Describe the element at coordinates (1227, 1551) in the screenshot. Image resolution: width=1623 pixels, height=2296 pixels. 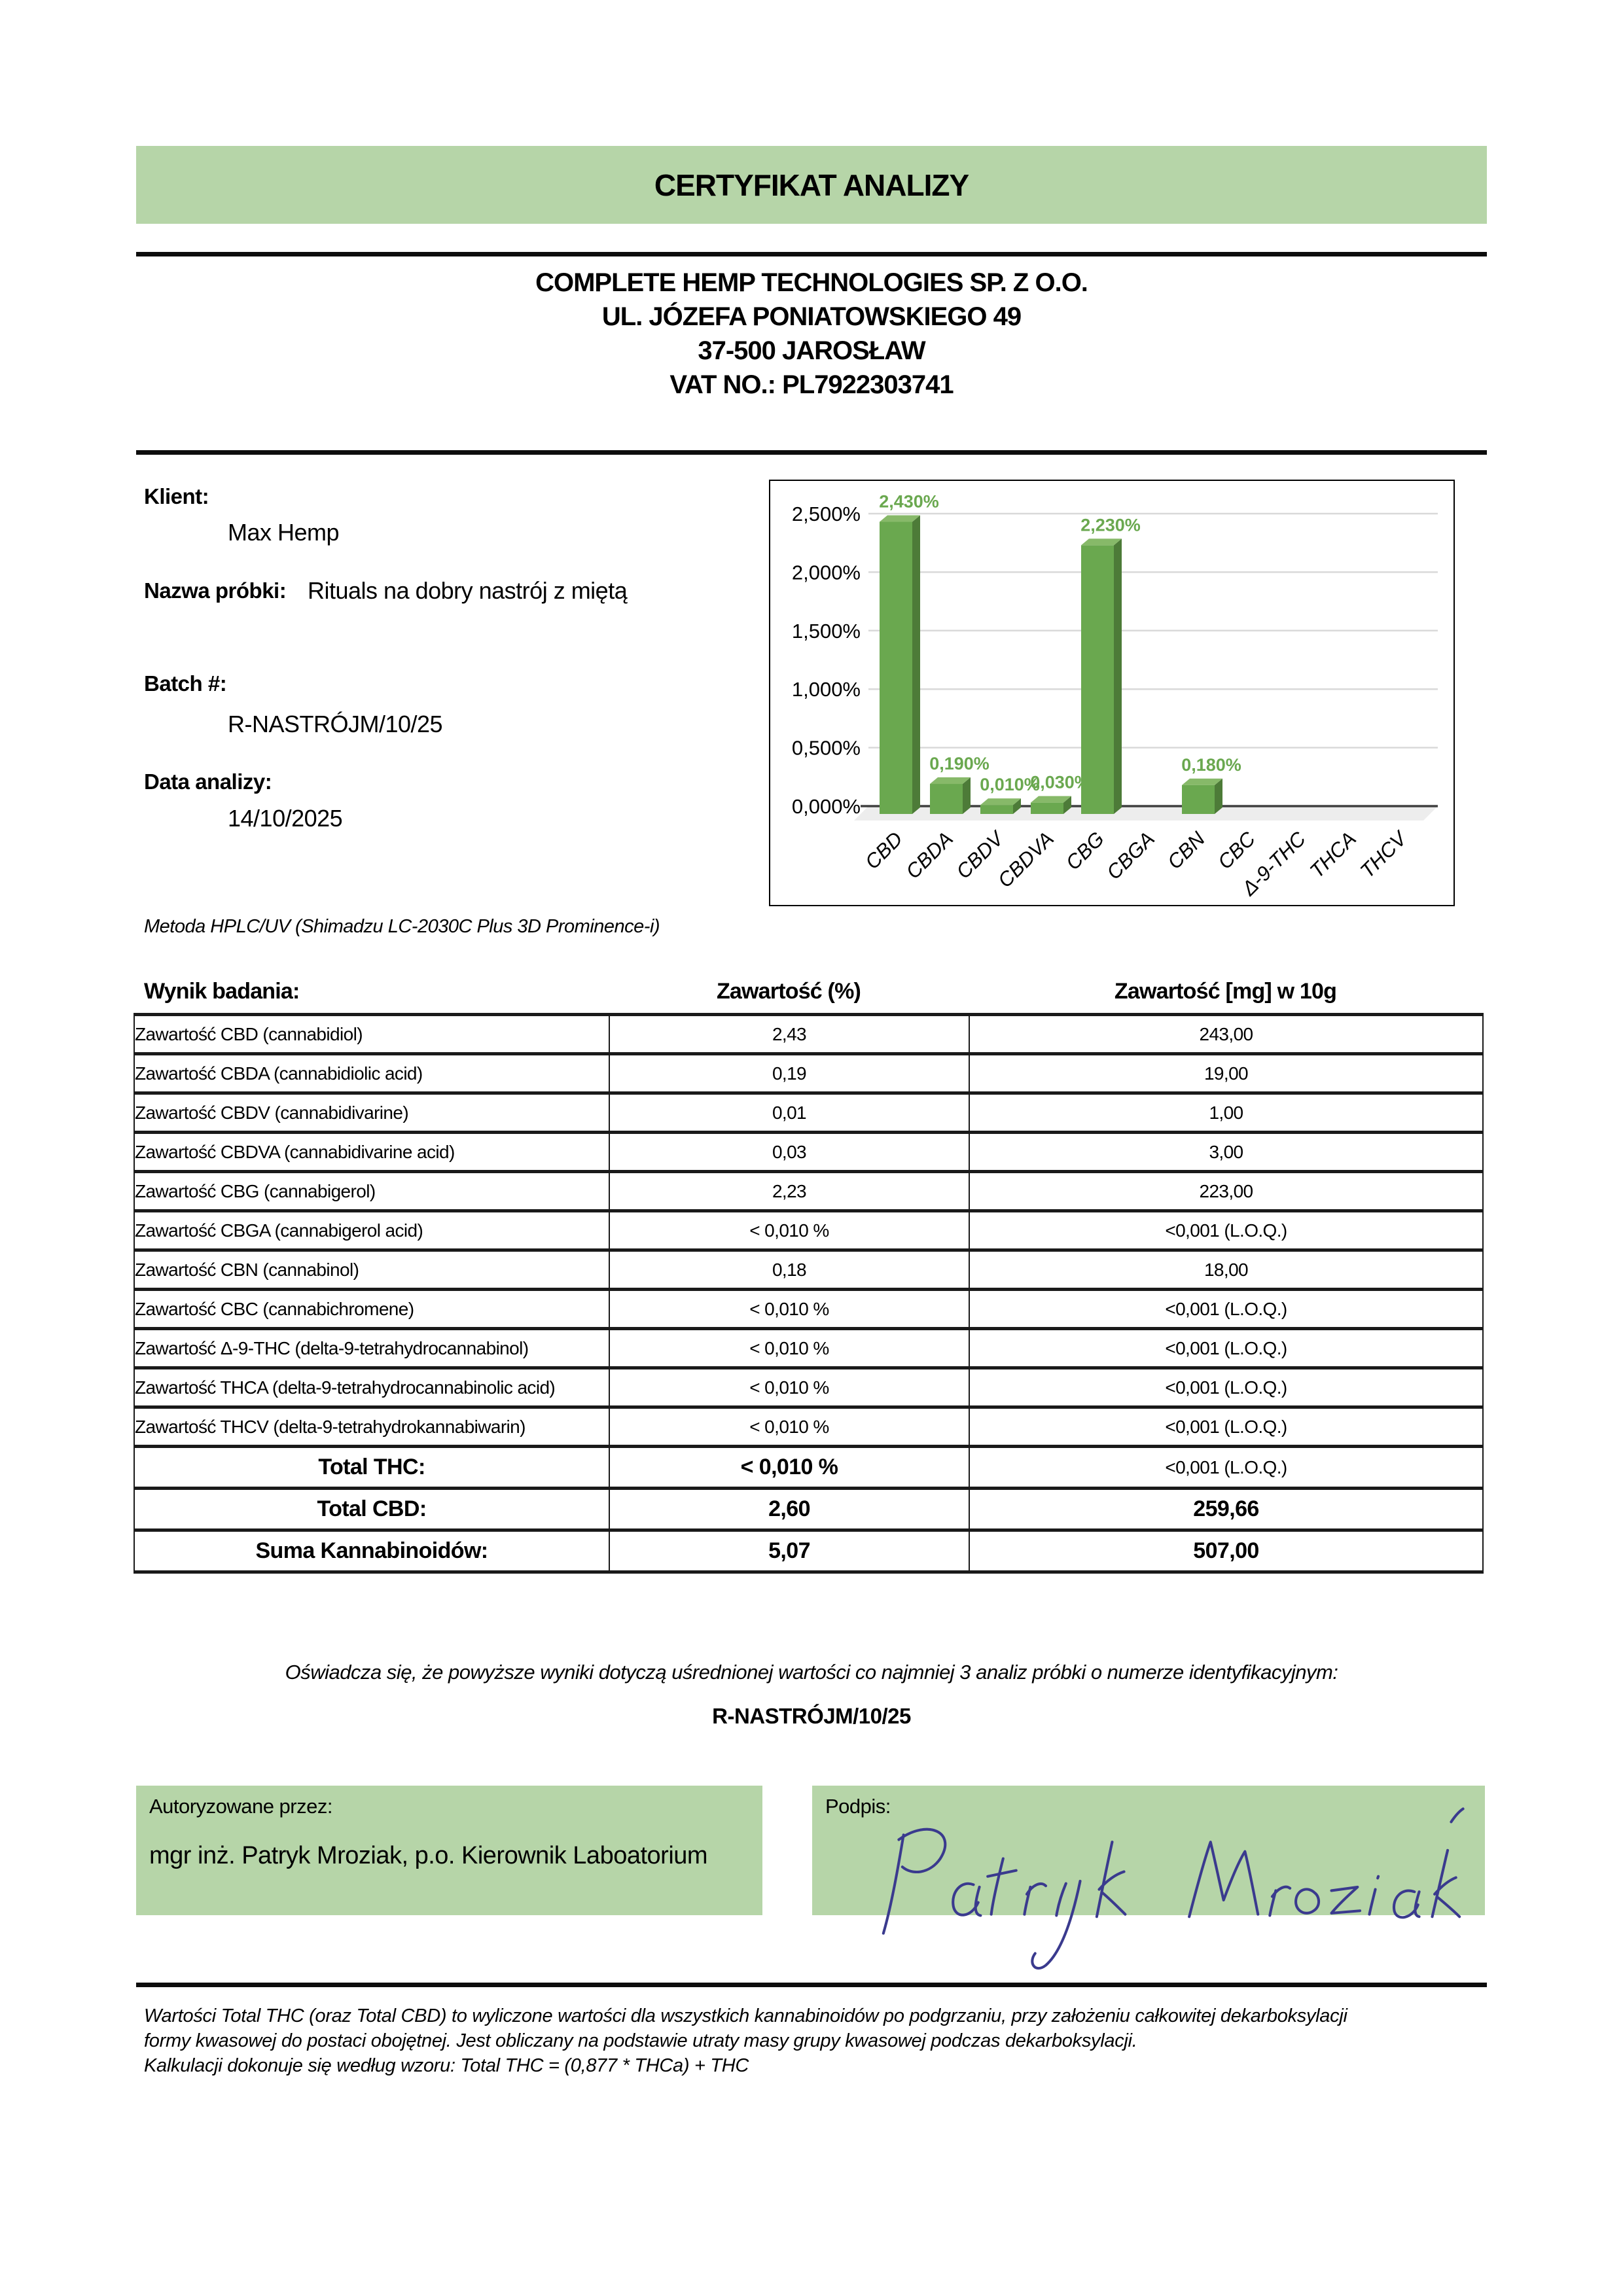
I see `total-mg: 507,00` at that location.